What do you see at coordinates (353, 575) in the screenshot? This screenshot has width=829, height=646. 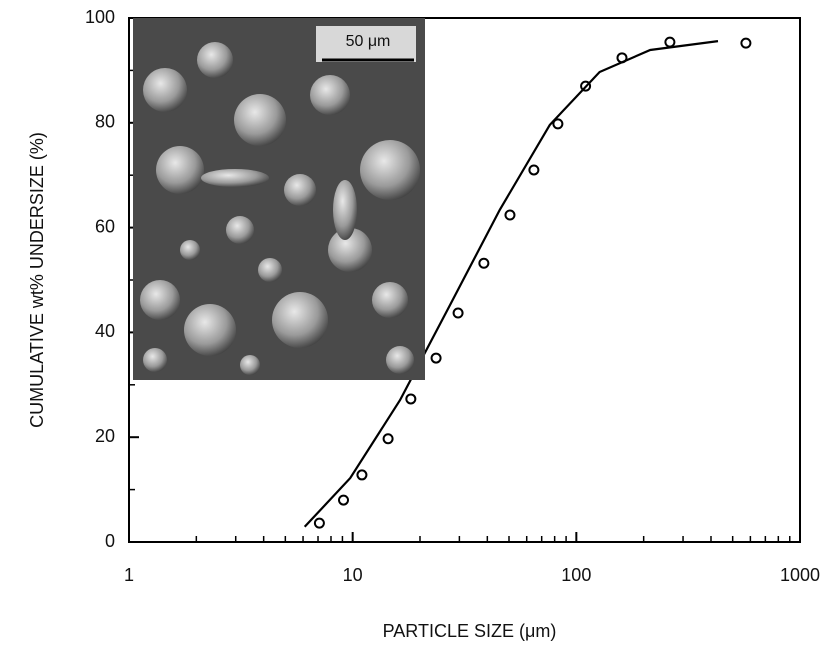 I see `x-tick-label: 10` at bounding box center [353, 575].